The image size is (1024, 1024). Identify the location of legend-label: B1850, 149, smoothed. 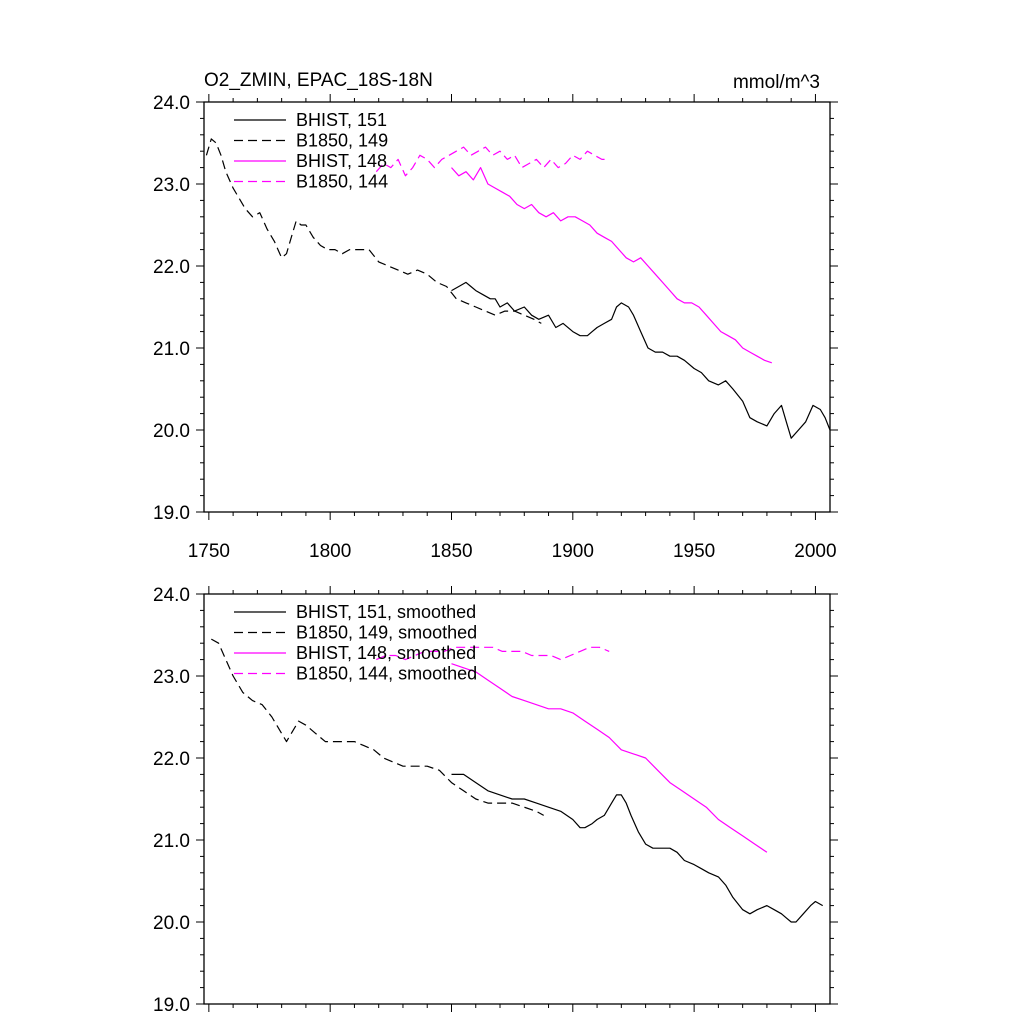
(386, 633).